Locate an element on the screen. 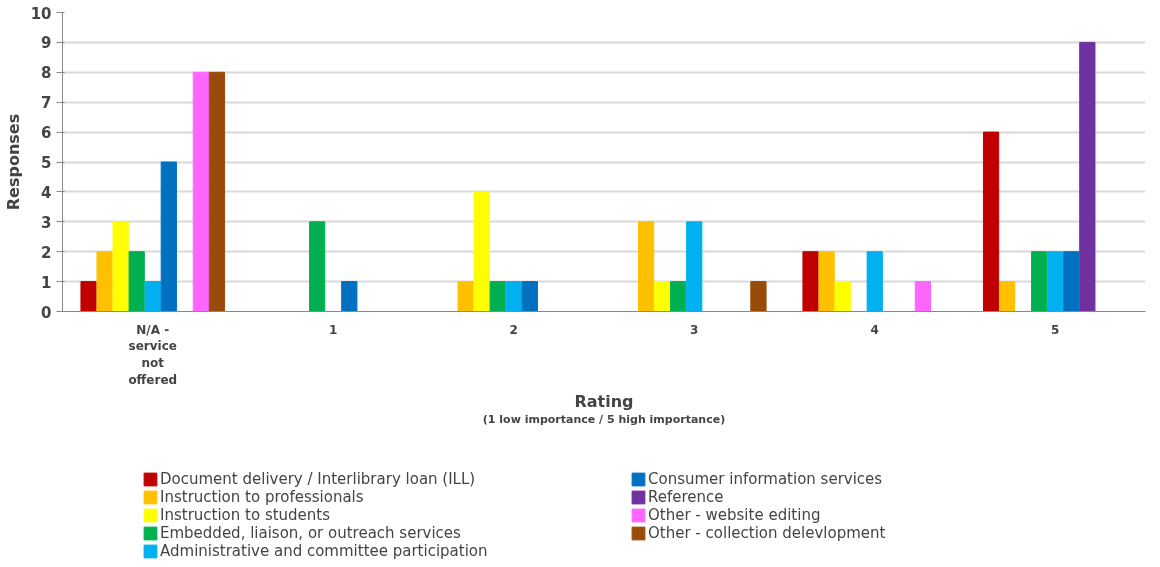 The width and height of the screenshot is (1160, 567). y-tick-label: 6 is located at coordinates (46, 133).